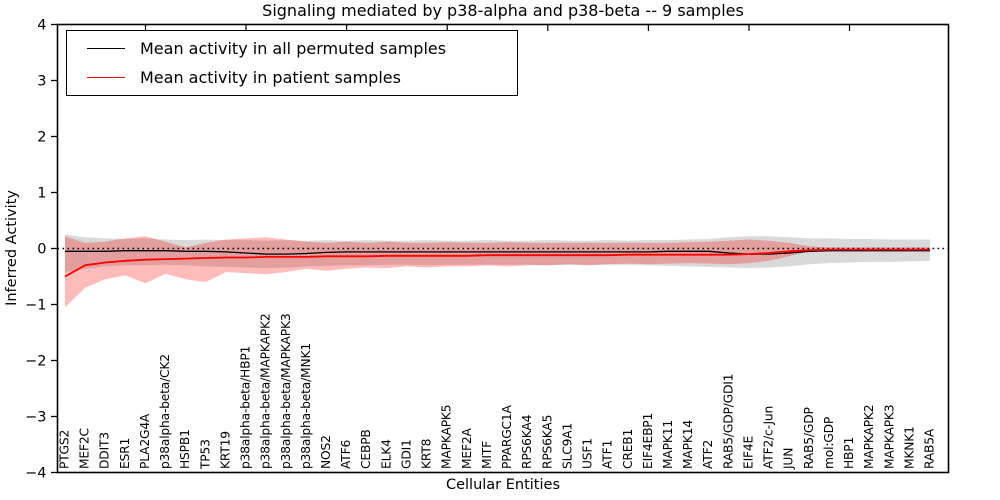  Describe the element at coordinates (829, 443) in the screenshot. I see `svg-text: mol:GDP` at that location.